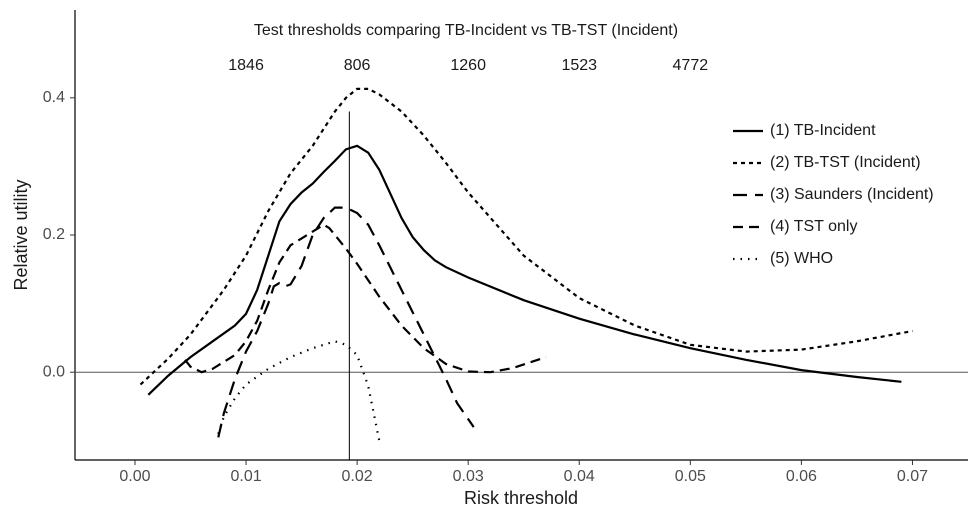  I want to click on legend-label: (5) WHO, so click(801, 258).